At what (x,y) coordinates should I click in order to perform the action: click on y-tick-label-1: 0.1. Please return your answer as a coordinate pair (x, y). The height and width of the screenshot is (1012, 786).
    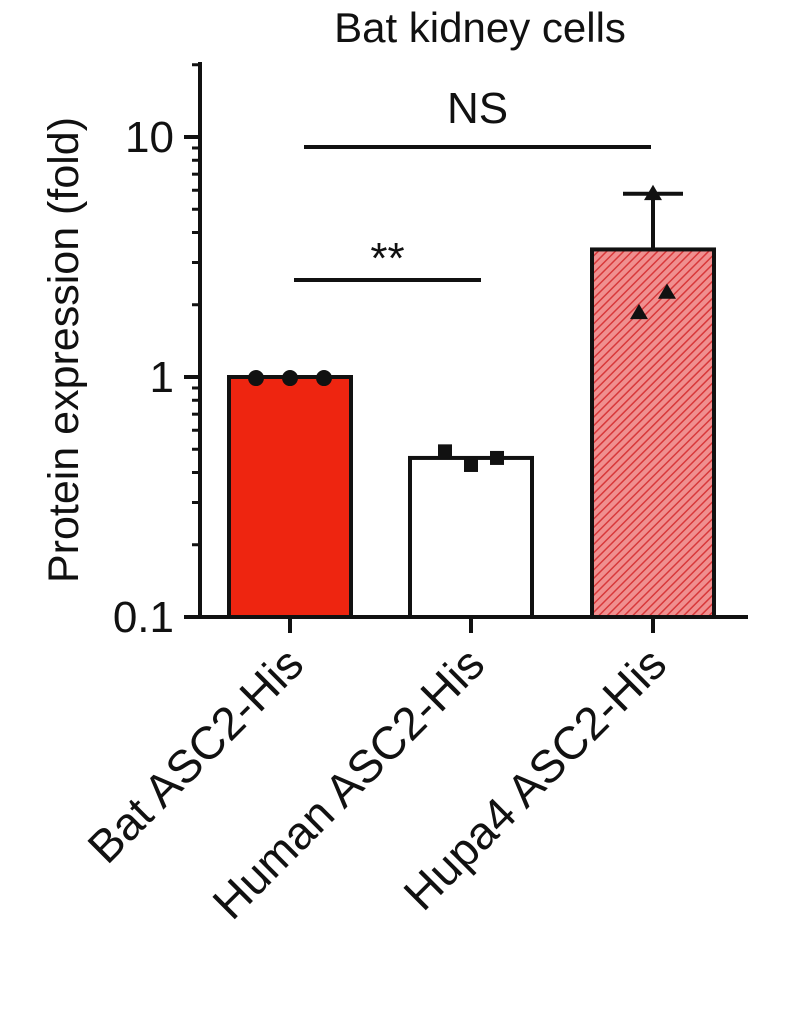
    Looking at the image, I should click on (143, 617).